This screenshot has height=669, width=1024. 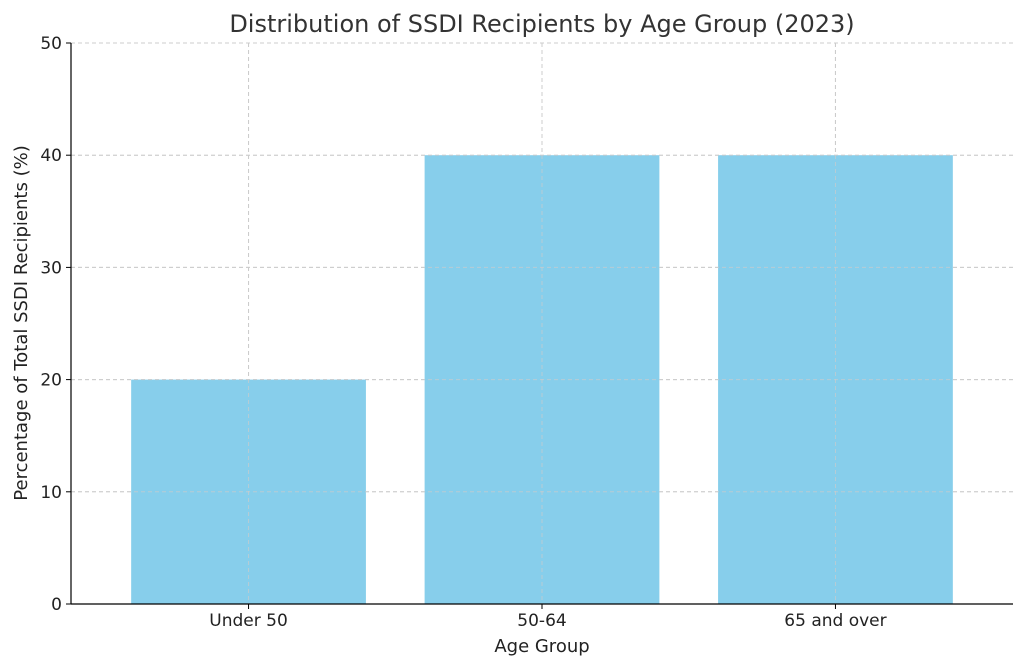 I want to click on y-tick-label: 0, so click(x=56, y=605).